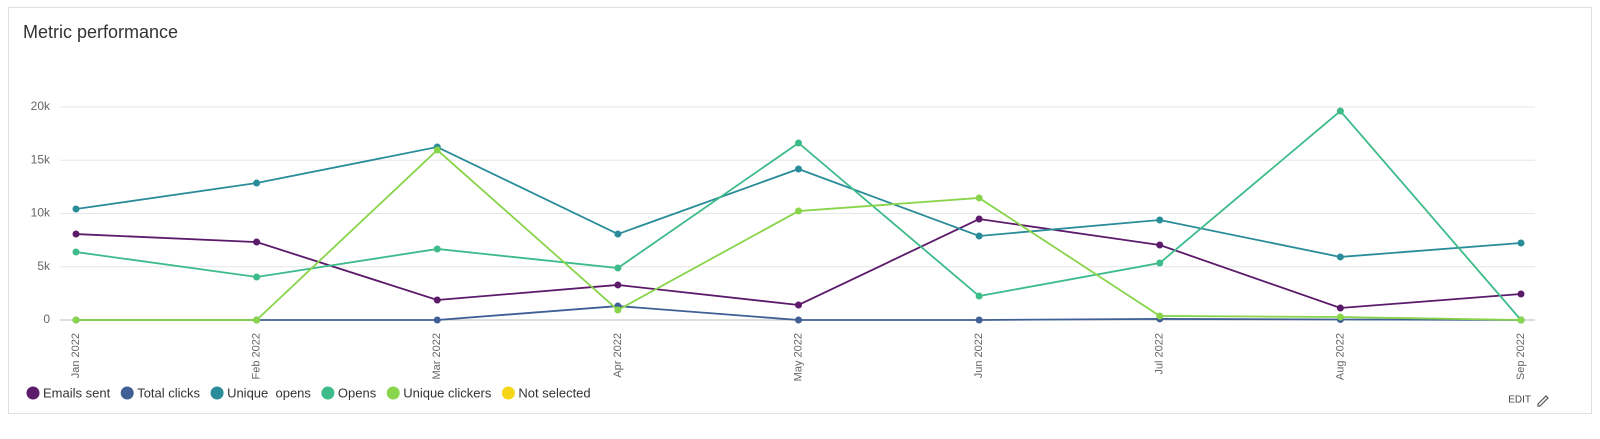  What do you see at coordinates (76, 355) in the screenshot?
I see `x-tick-label: Jan 2022` at bounding box center [76, 355].